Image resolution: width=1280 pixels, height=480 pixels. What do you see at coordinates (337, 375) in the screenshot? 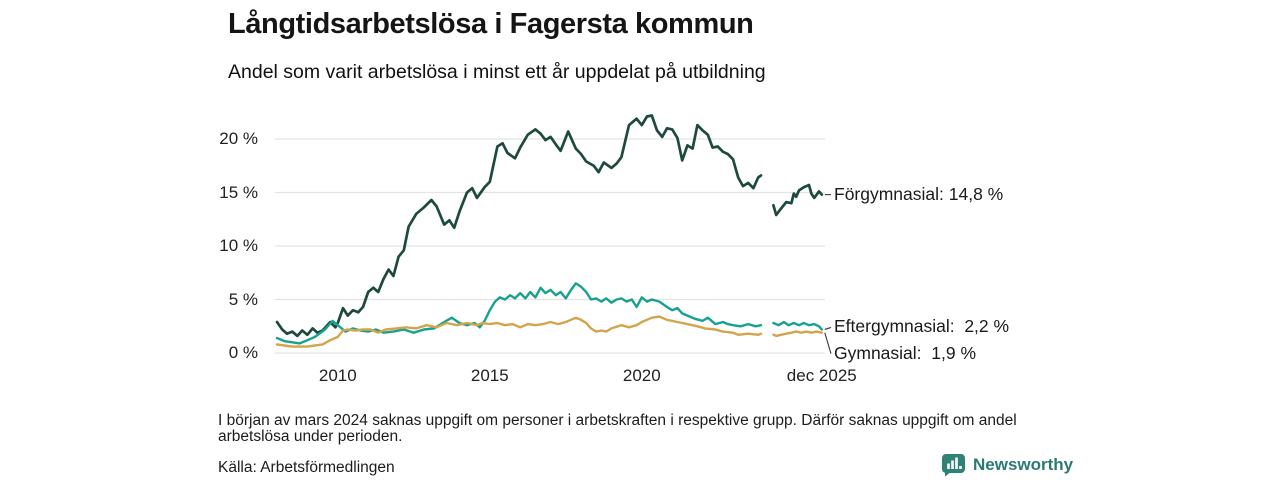
I see `x-tick-label: 2010` at bounding box center [337, 375].